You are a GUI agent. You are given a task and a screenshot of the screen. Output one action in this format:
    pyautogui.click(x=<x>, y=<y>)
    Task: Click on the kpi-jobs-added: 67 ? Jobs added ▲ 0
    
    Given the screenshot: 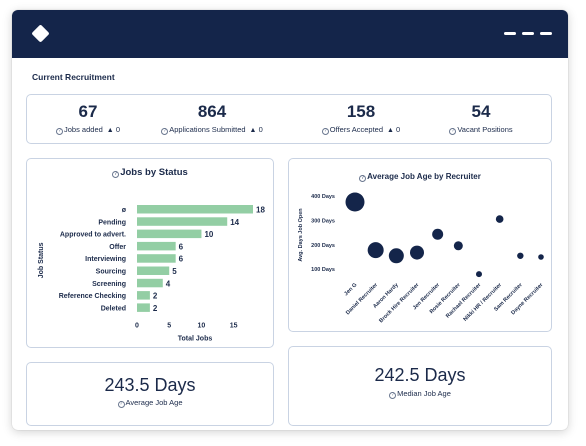 What is the action you would take?
    pyautogui.click(x=88, y=119)
    